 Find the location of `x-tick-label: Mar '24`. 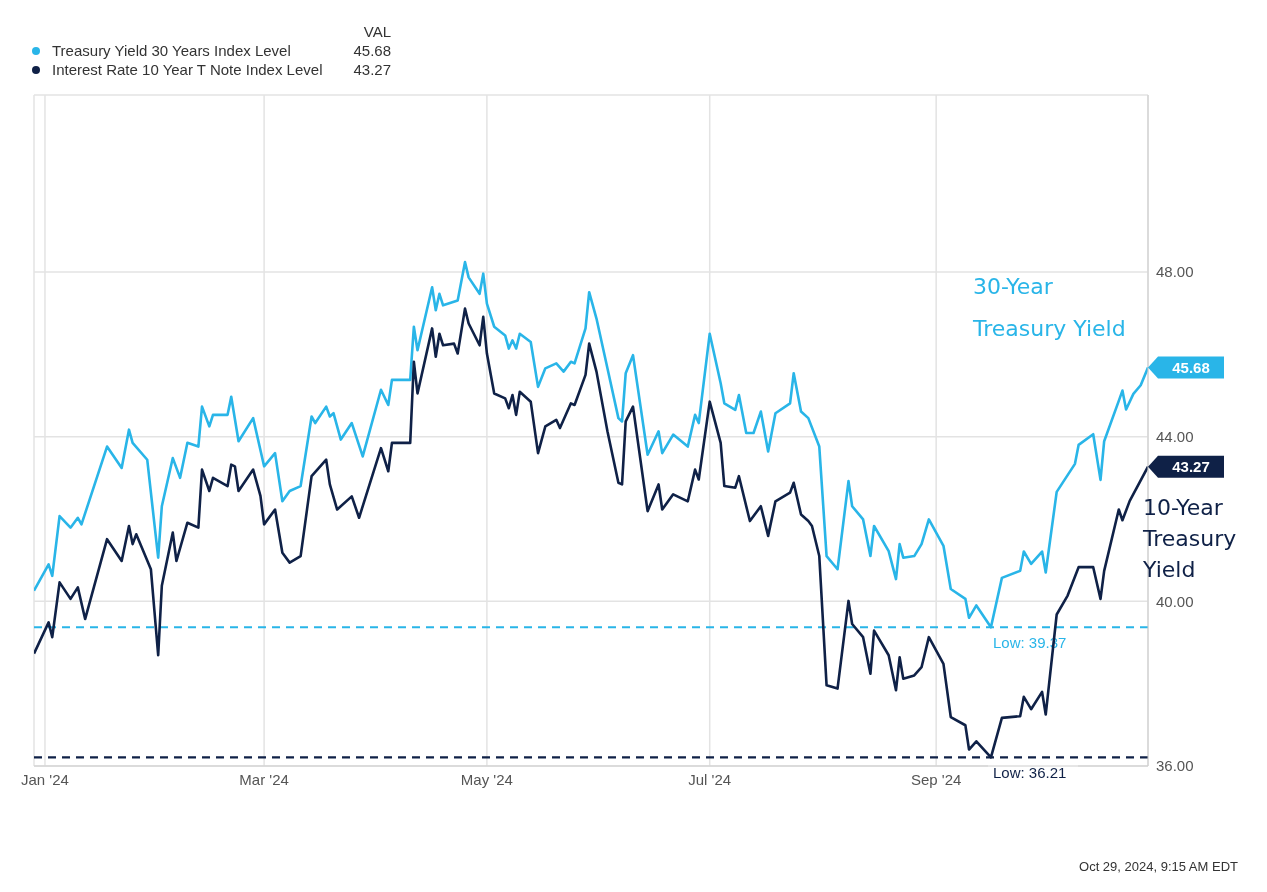

x-tick-label: Mar '24 is located at coordinates (264, 779).